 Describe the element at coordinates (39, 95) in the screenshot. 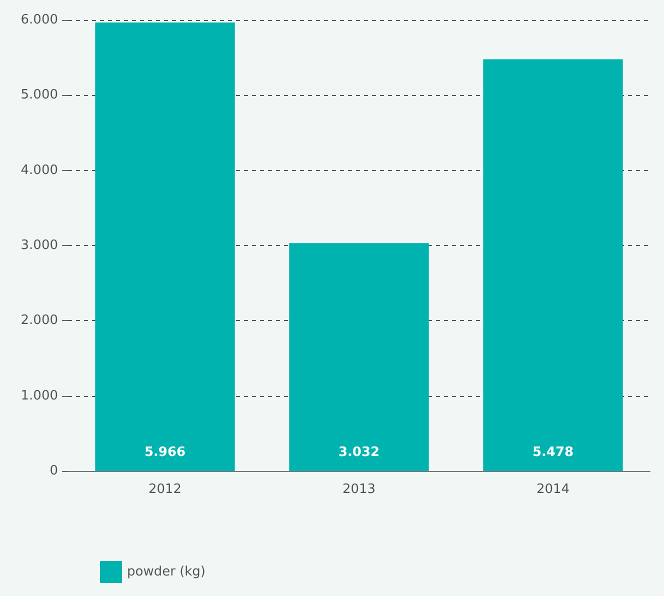

I see `y-tick-label: 5.000` at that location.